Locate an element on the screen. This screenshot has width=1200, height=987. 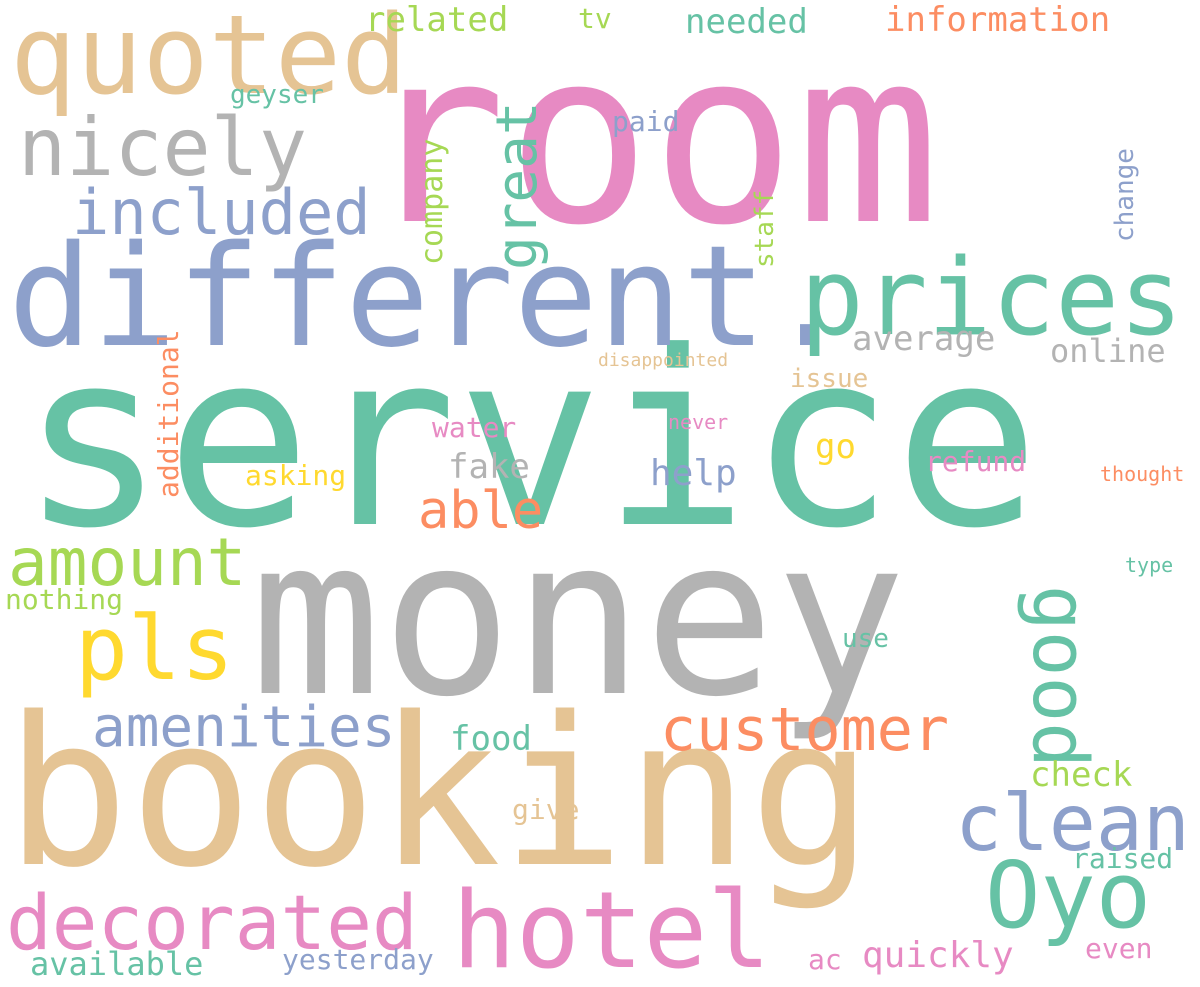
word-good: good is located at coordinates (1060, 677).